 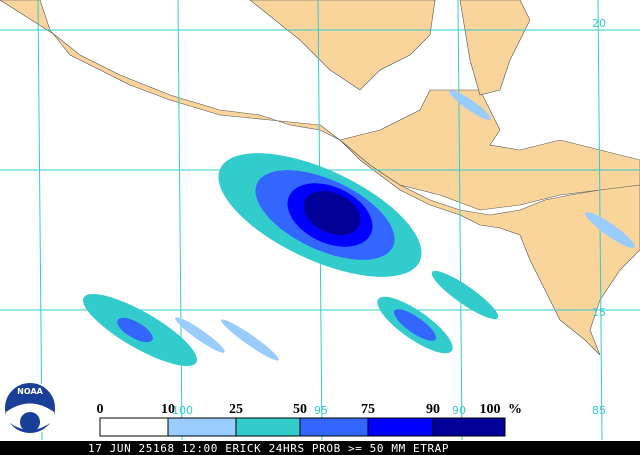 What do you see at coordinates (300, 409) in the screenshot?
I see `legend-label: 50` at bounding box center [300, 409].